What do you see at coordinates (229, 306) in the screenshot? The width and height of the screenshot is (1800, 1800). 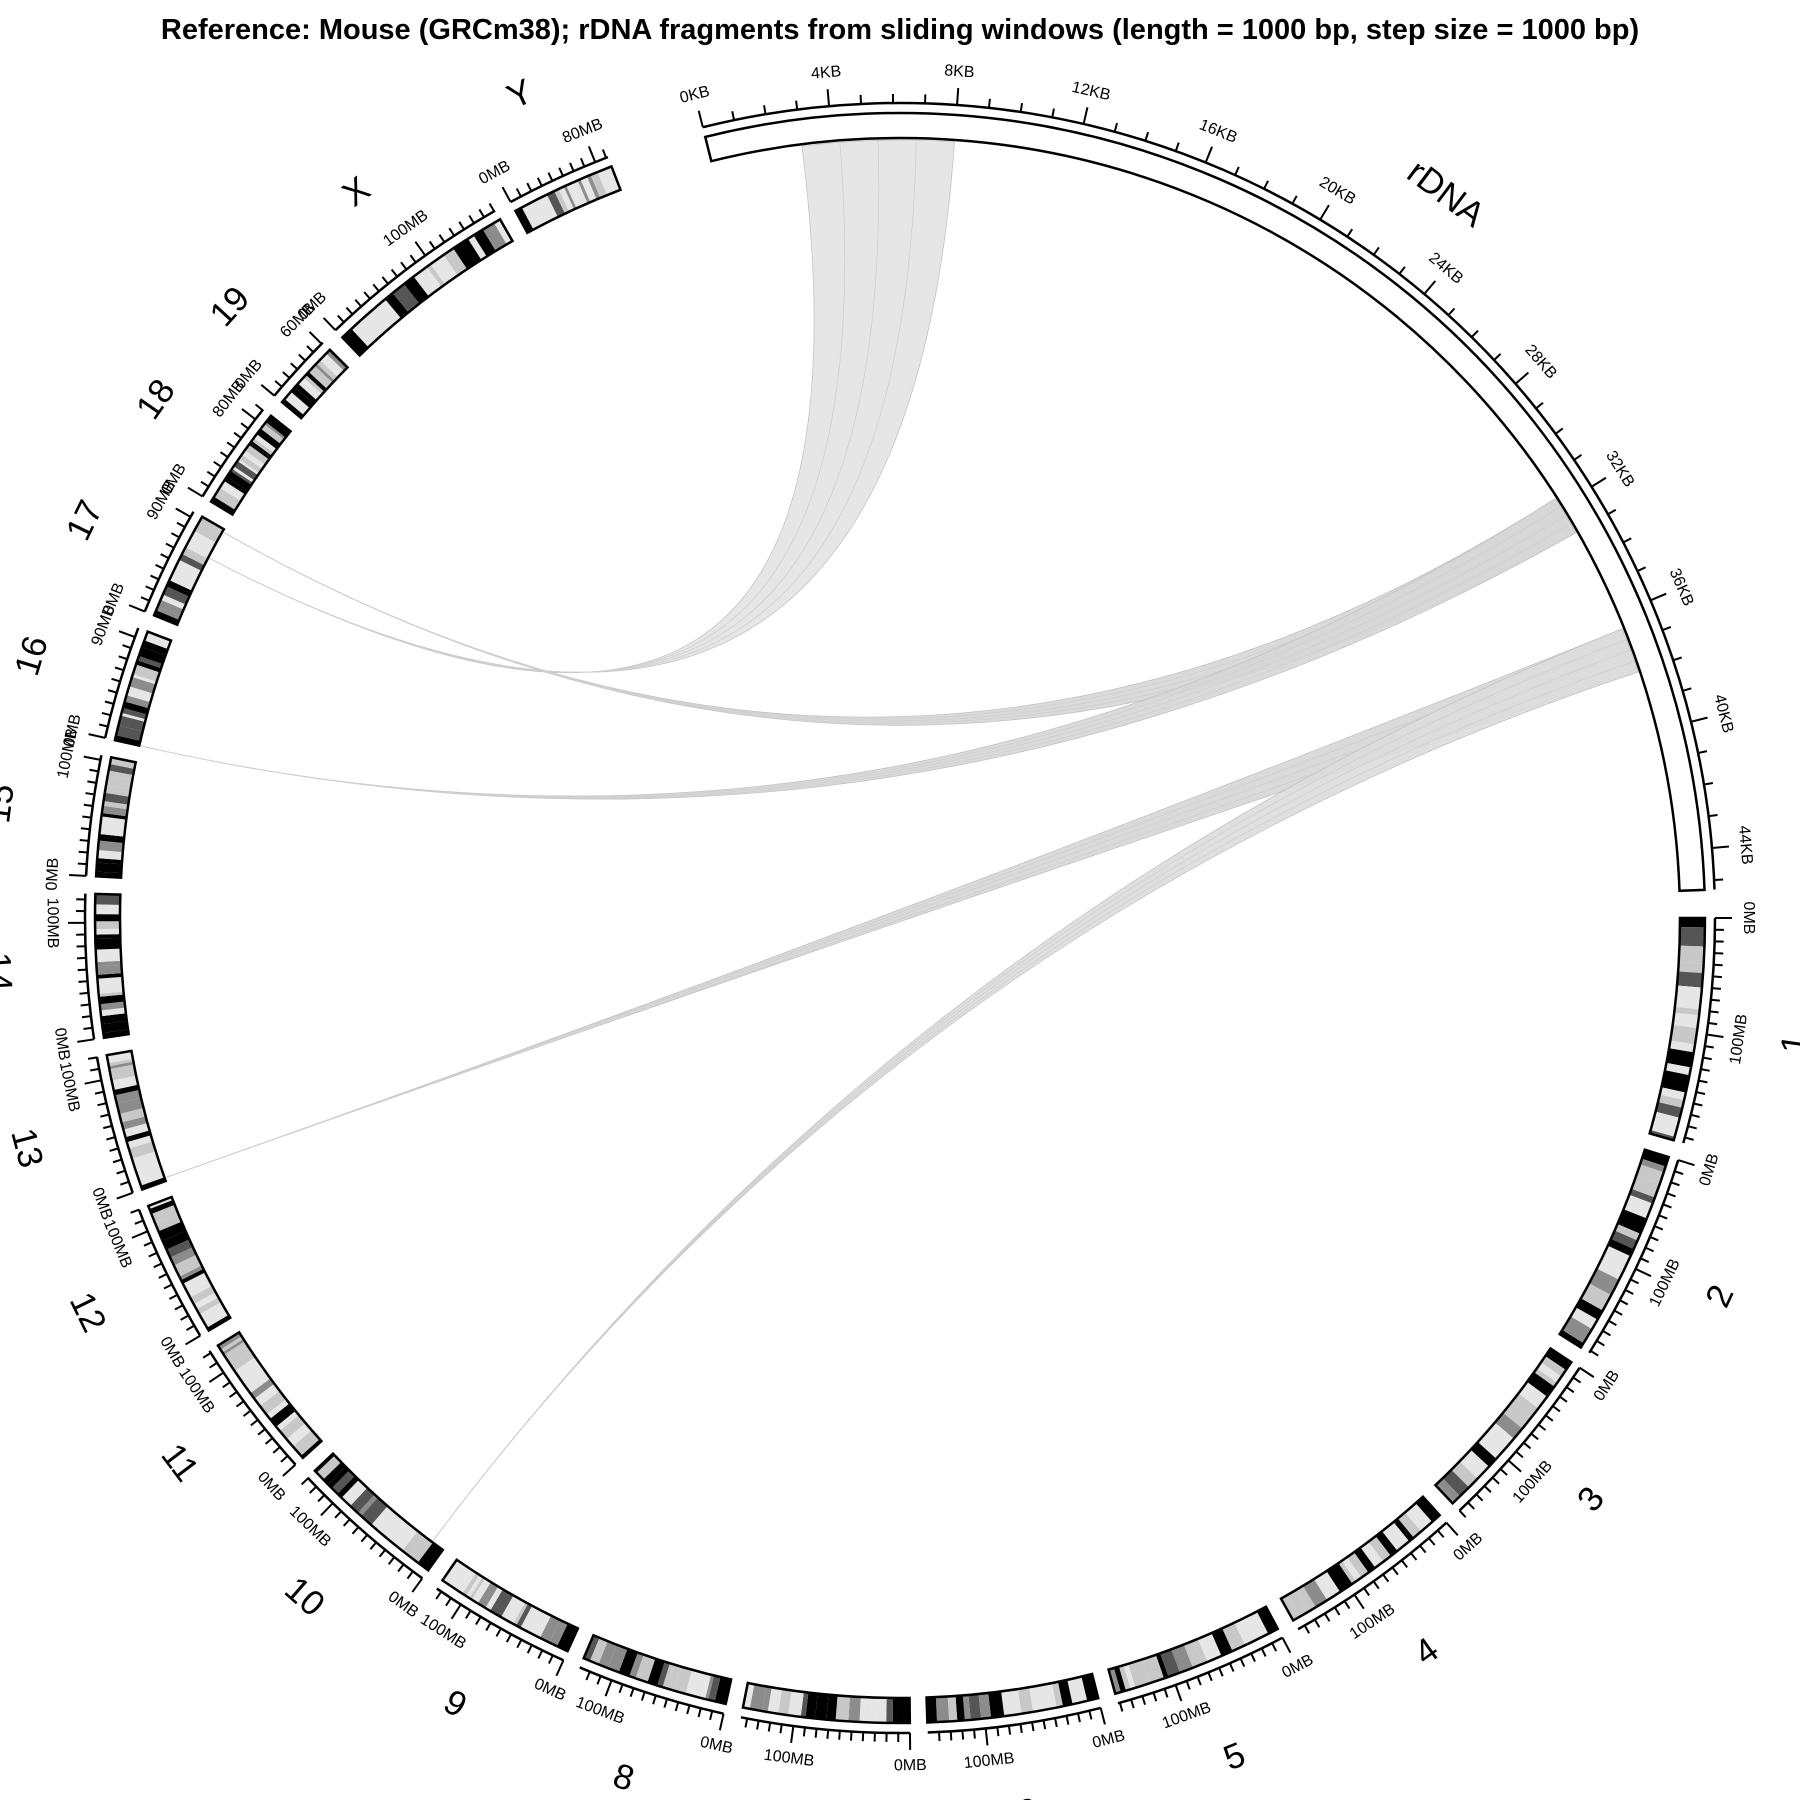 I see `sector-name-19: 19` at bounding box center [229, 306].